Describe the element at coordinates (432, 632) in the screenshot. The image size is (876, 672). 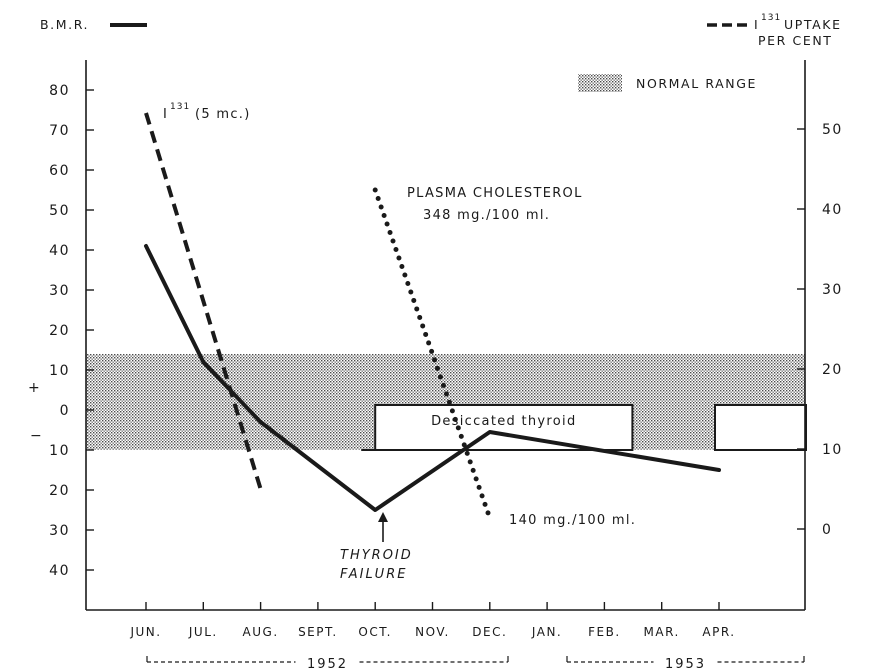
I see `x-tick-label: NOV.` at that location.